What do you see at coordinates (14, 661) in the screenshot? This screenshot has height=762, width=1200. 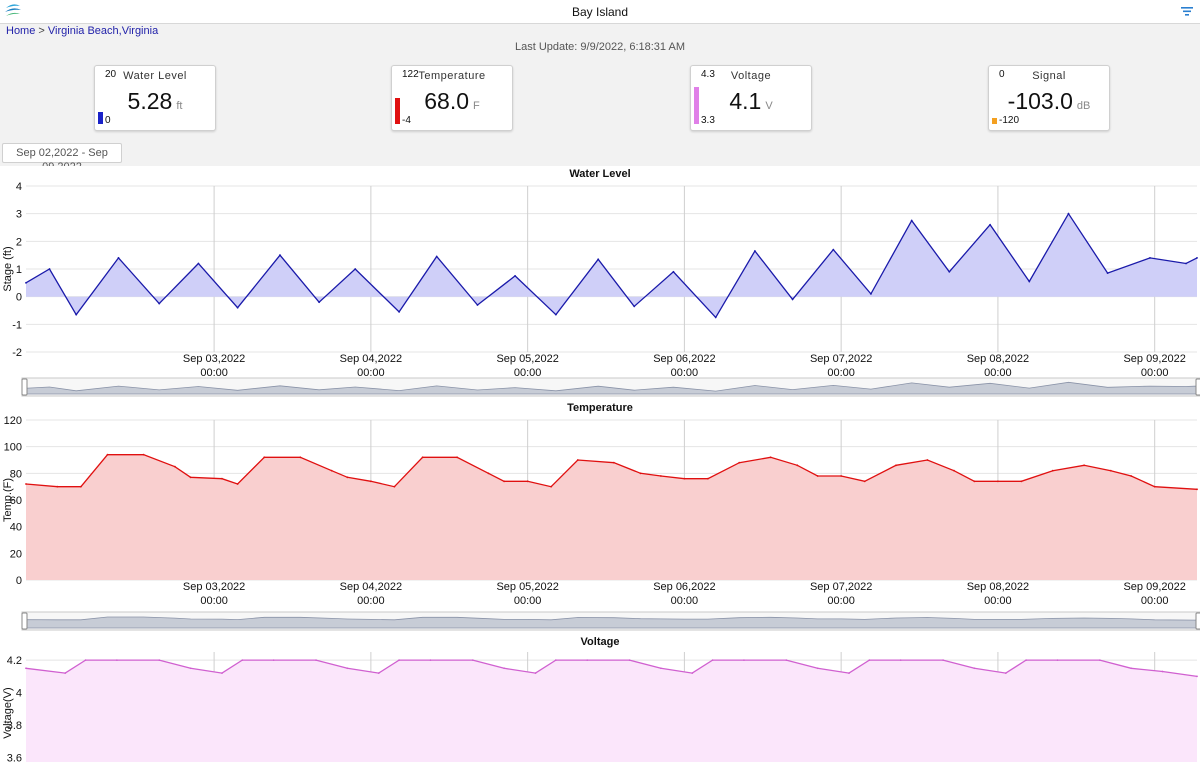 I see `y-tick-label: 4.2` at bounding box center [14, 661].